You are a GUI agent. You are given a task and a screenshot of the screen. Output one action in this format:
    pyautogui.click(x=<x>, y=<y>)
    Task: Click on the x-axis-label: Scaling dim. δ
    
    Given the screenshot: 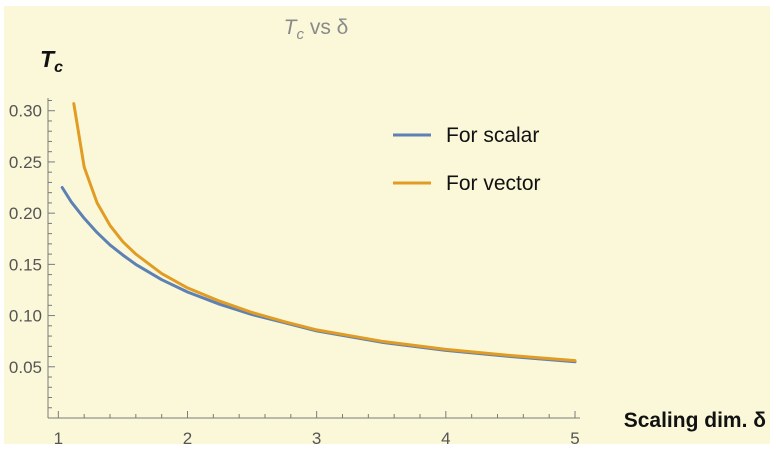 What is the action you would take?
    pyautogui.click(x=695, y=420)
    